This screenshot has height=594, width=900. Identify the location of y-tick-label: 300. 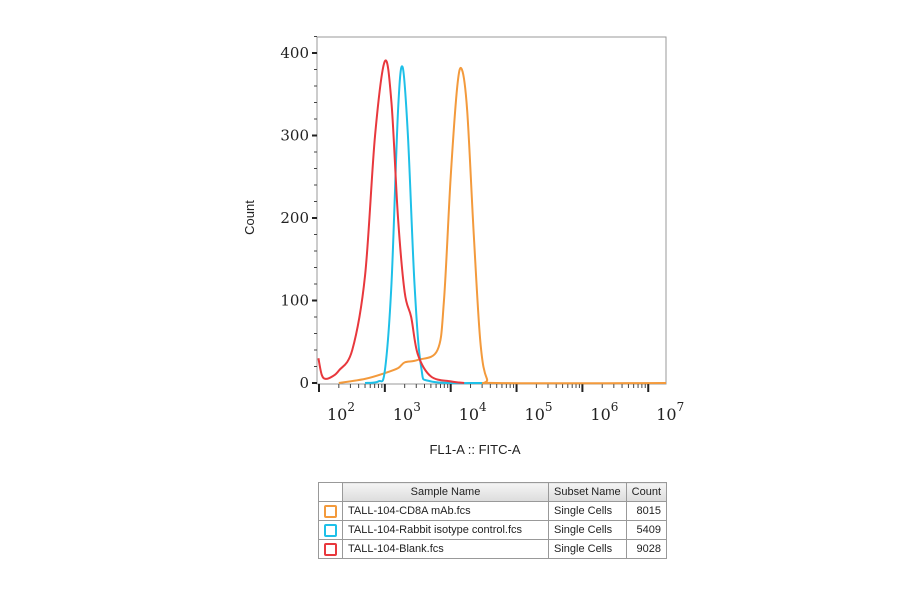
(294, 136).